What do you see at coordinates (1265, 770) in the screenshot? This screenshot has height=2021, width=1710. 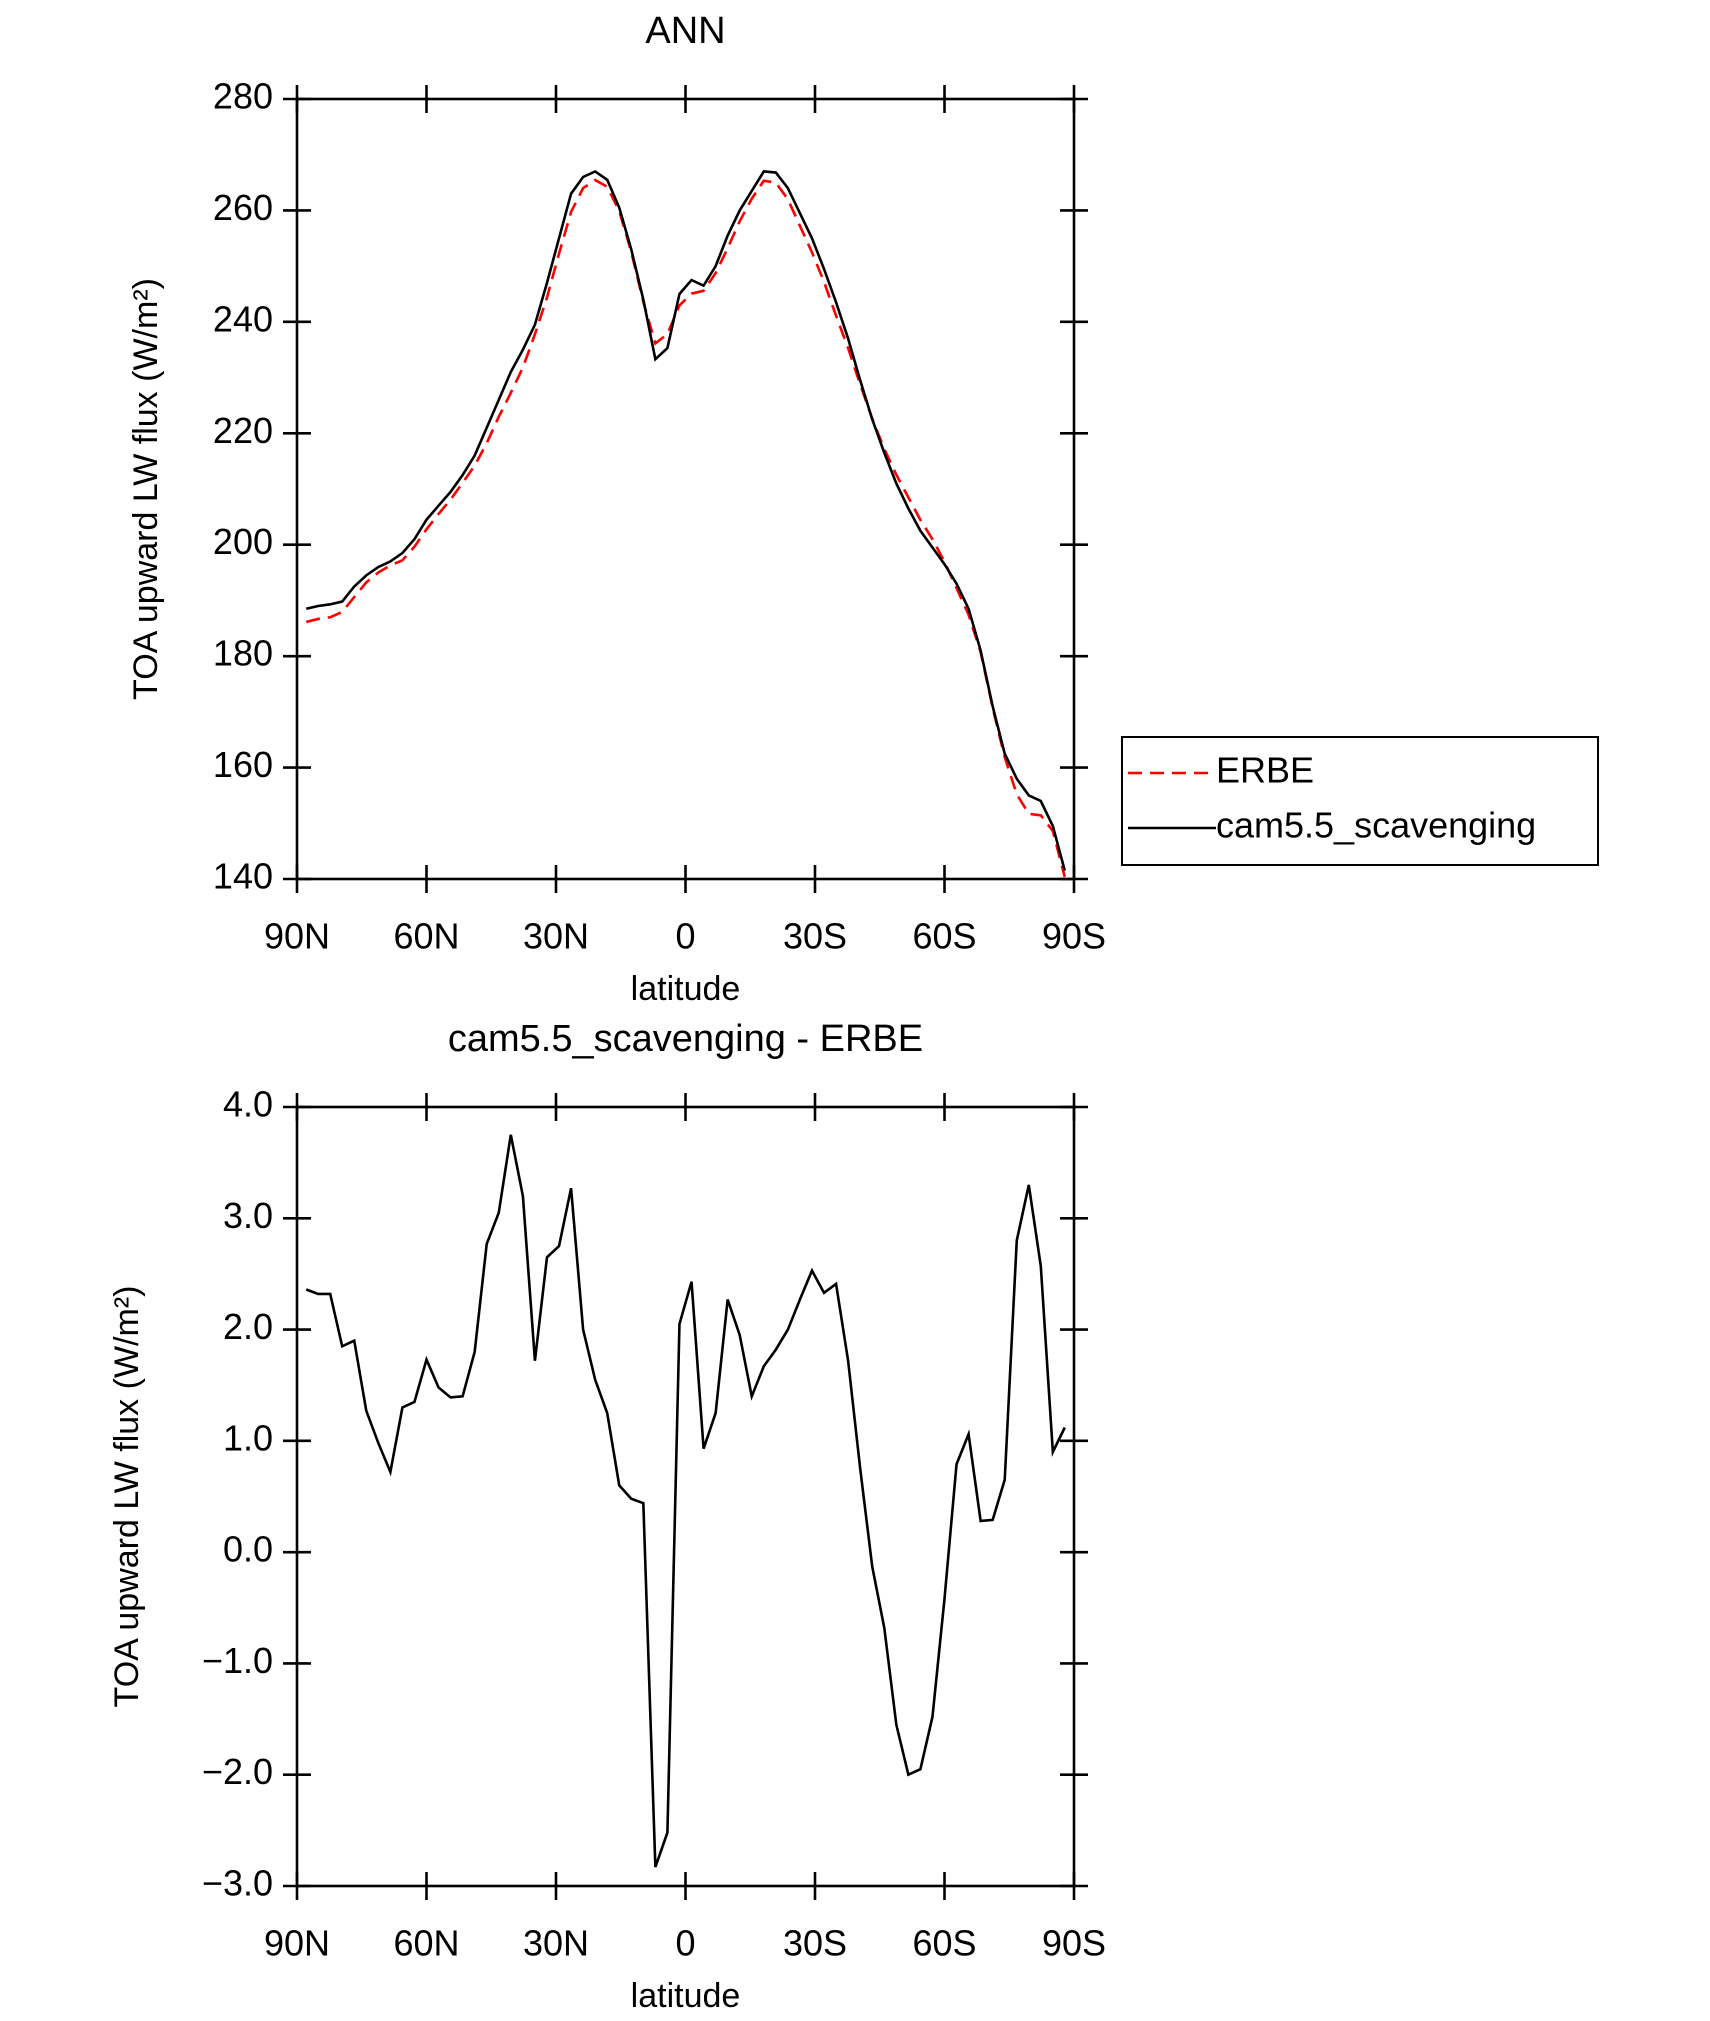 I see `legend-label: ERBE` at bounding box center [1265, 770].